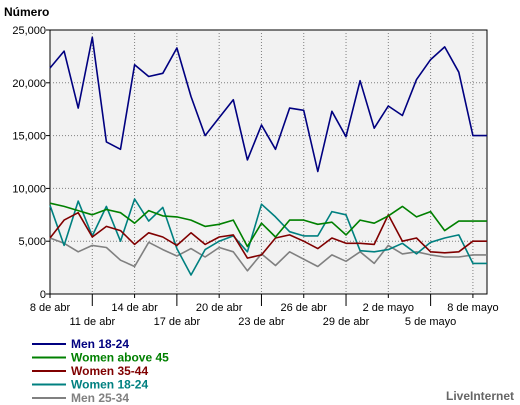 This screenshot has width=520, height=405. I want to click on brand-label: LiveInternet, so click(480, 396).